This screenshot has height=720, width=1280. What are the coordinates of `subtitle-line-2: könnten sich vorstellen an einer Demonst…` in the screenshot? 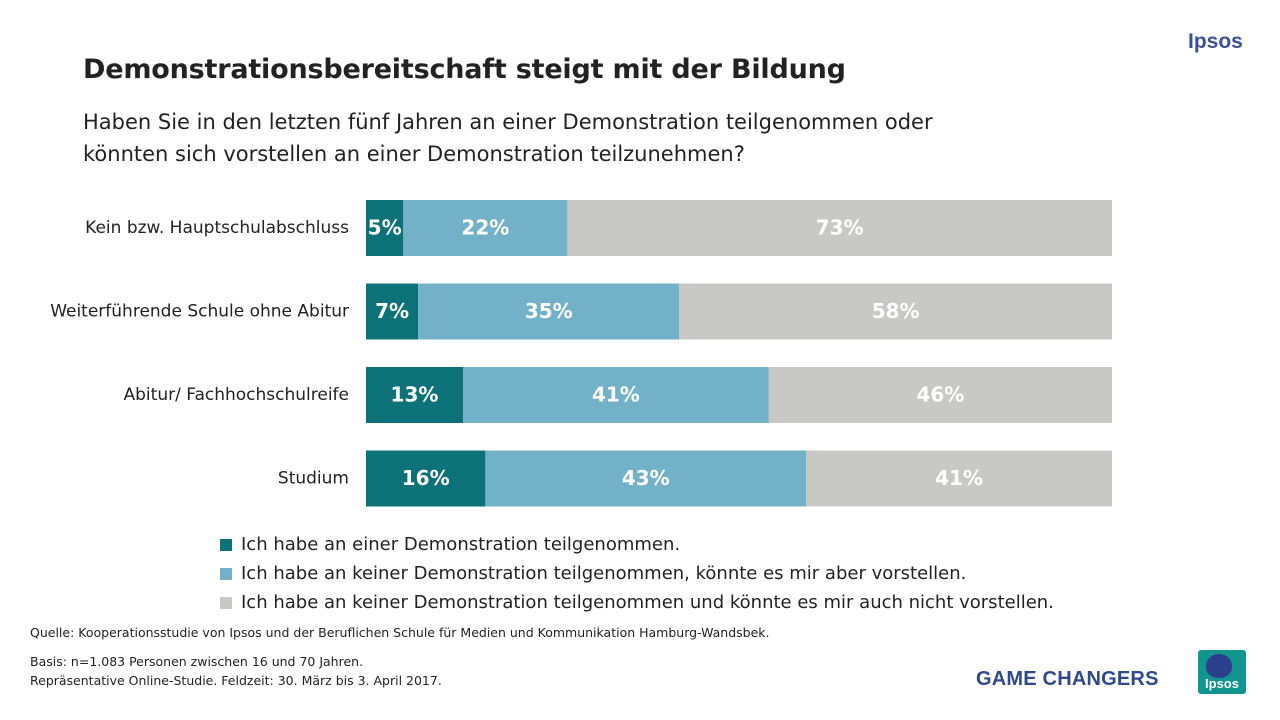 It's located at (414, 154).